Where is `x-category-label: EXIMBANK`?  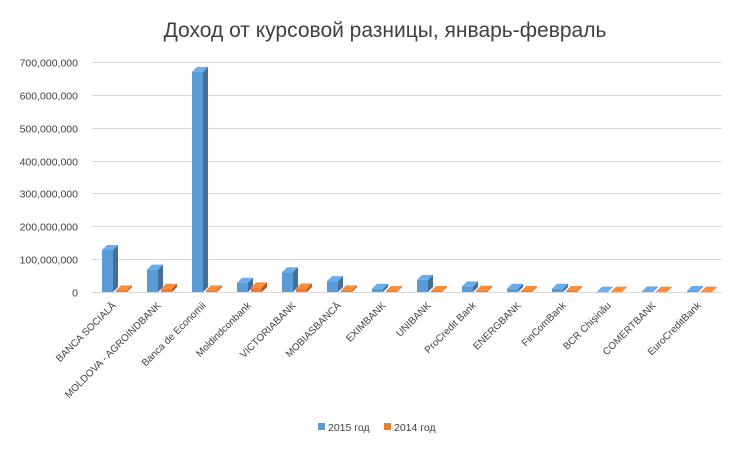 x-category-label: EXIMBANK is located at coordinates (366, 322).